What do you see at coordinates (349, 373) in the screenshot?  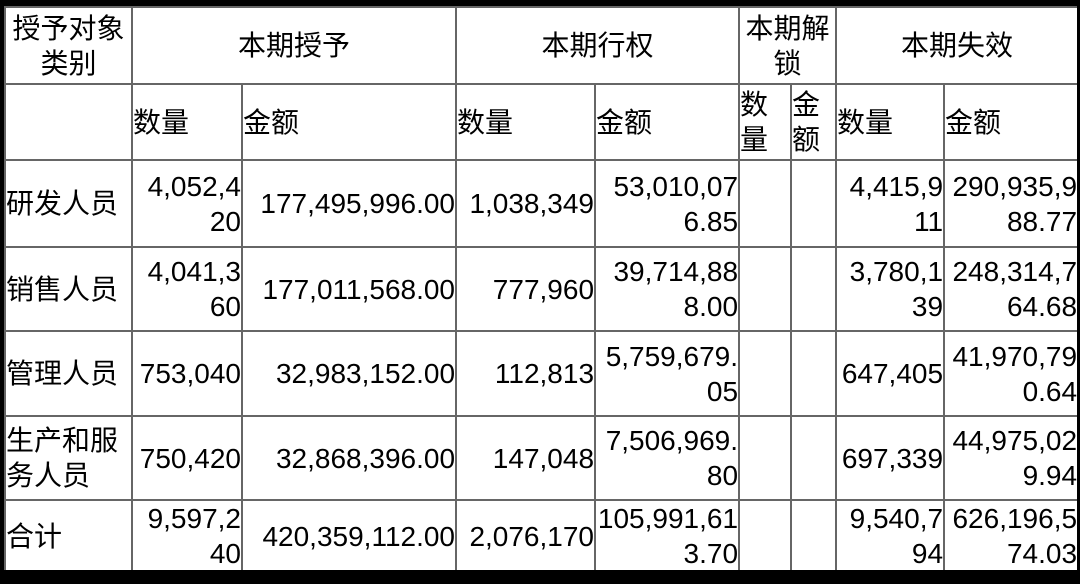 I see `cell-grant-amt: 32,983,152.00` at bounding box center [349, 373].